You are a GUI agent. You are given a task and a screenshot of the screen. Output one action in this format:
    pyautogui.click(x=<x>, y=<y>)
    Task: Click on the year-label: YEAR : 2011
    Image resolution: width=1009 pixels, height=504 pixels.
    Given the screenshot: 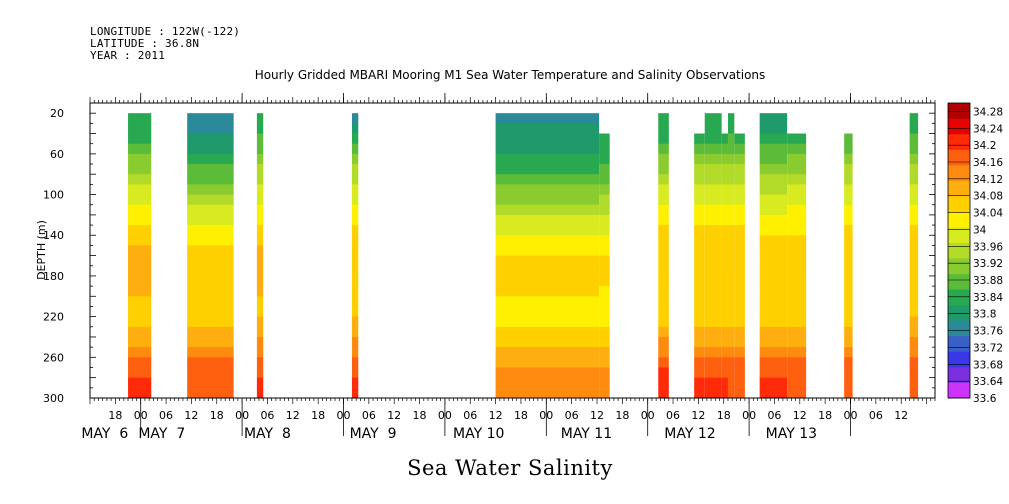 What is the action you would take?
    pyautogui.click(x=128, y=55)
    